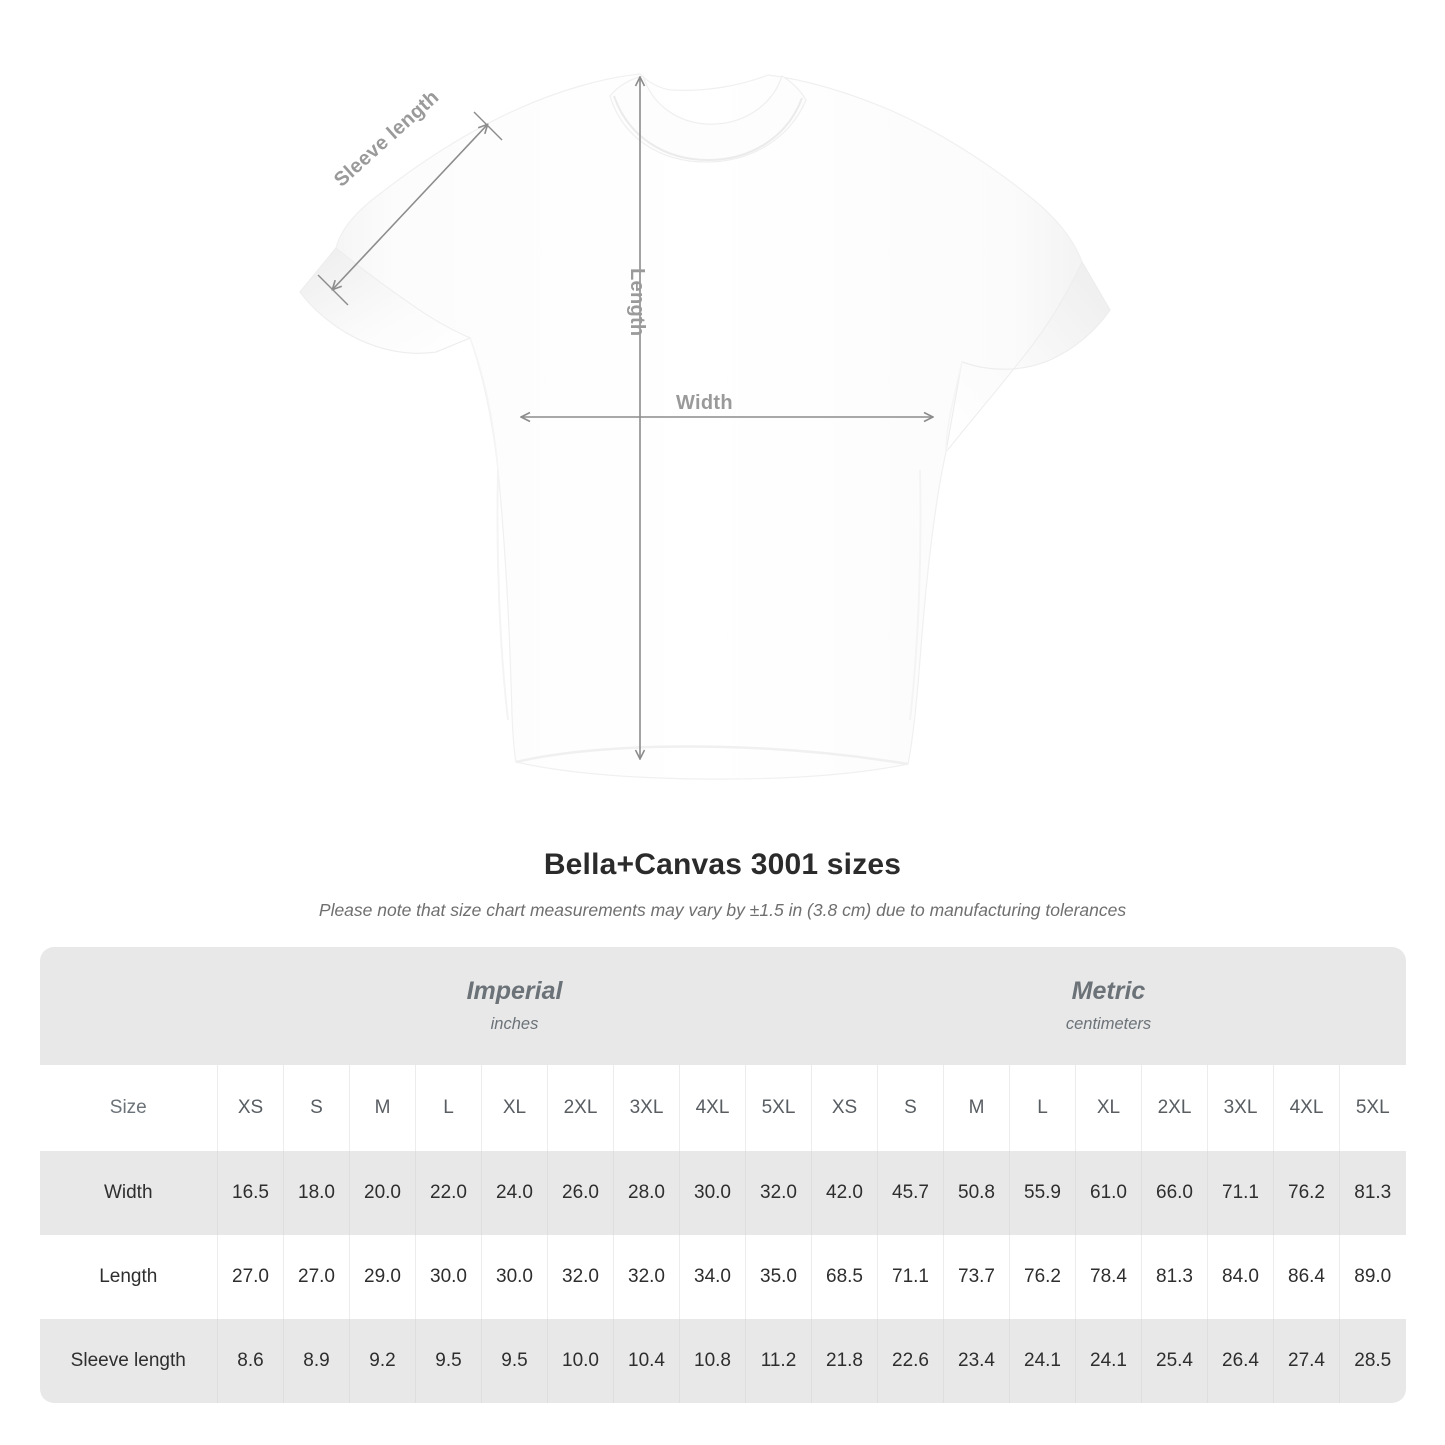 The height and width of the screenshot is (1445, 1445). Describe the element at coordinates (1306, 1108) in the screenshot. I see `size-header-metric-4xl: 4XL` at that location.